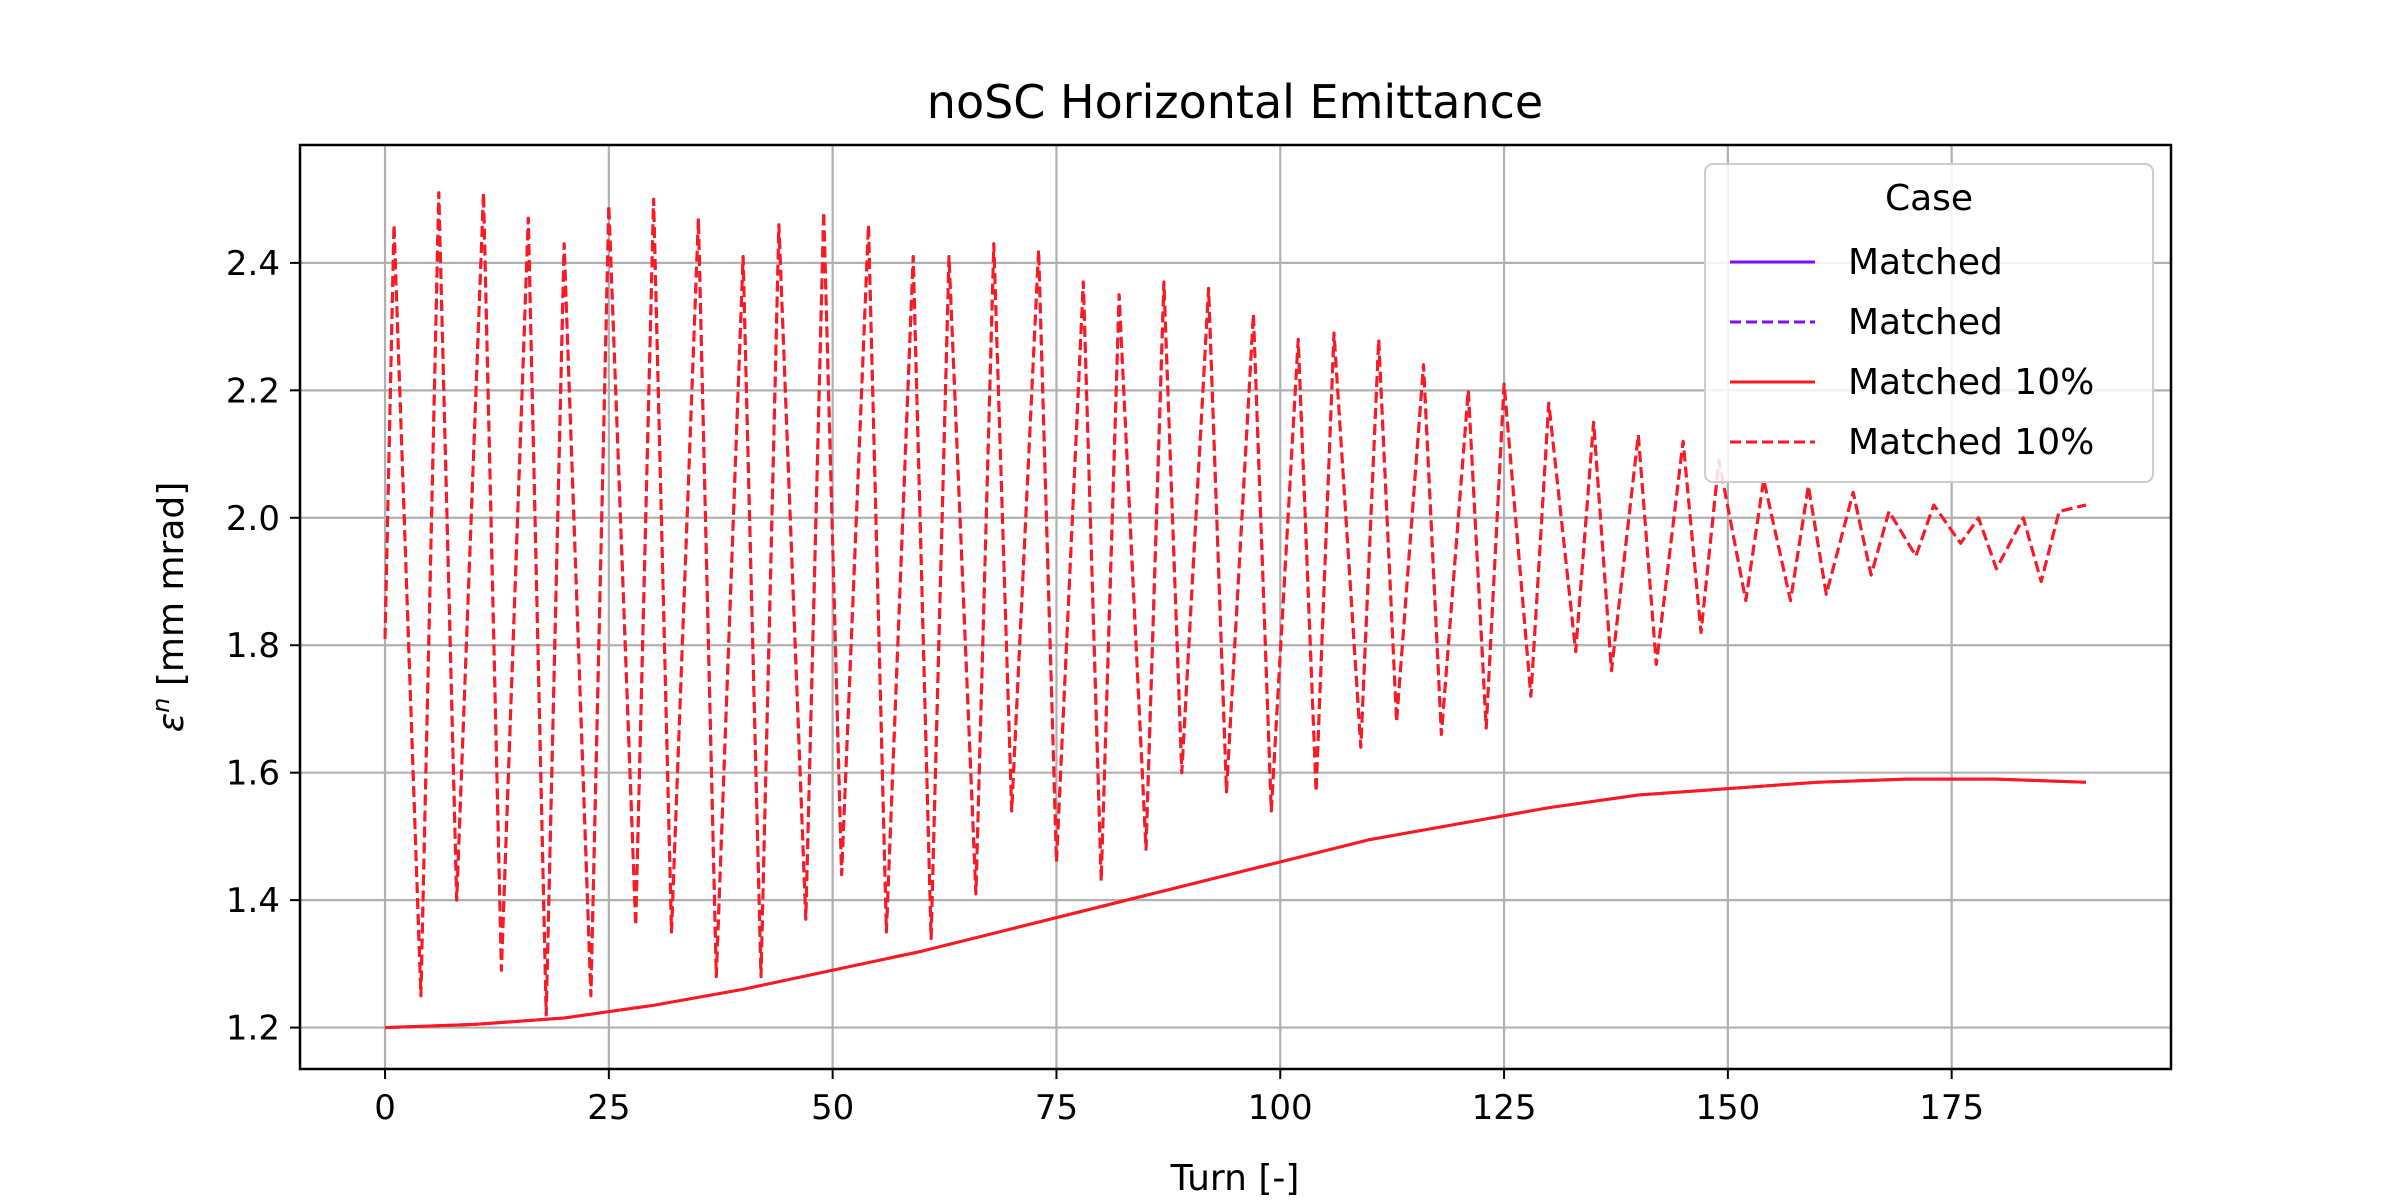  Describe the element at coordinates (832, 1108) in the screenshot. I see `x-tick-label: 50` at that location.